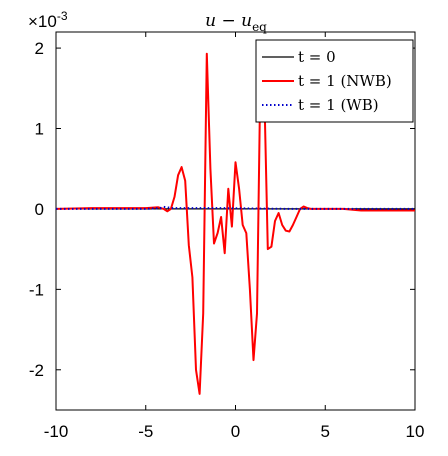  I want to click on x-tick-label: 5, so click(325, 431).